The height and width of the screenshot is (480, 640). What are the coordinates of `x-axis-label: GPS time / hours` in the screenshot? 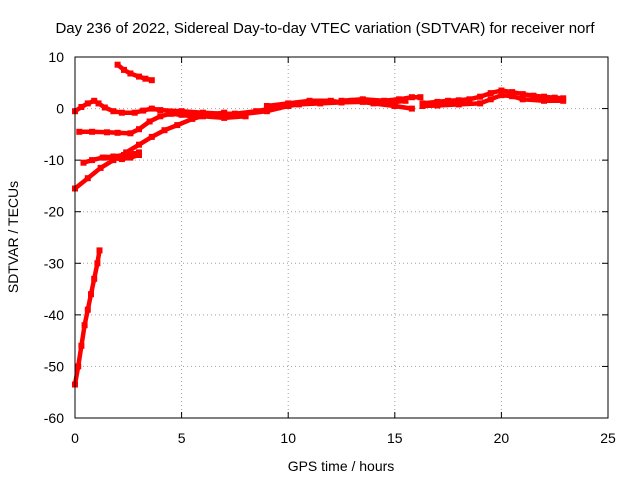 It's located at (341, 466).